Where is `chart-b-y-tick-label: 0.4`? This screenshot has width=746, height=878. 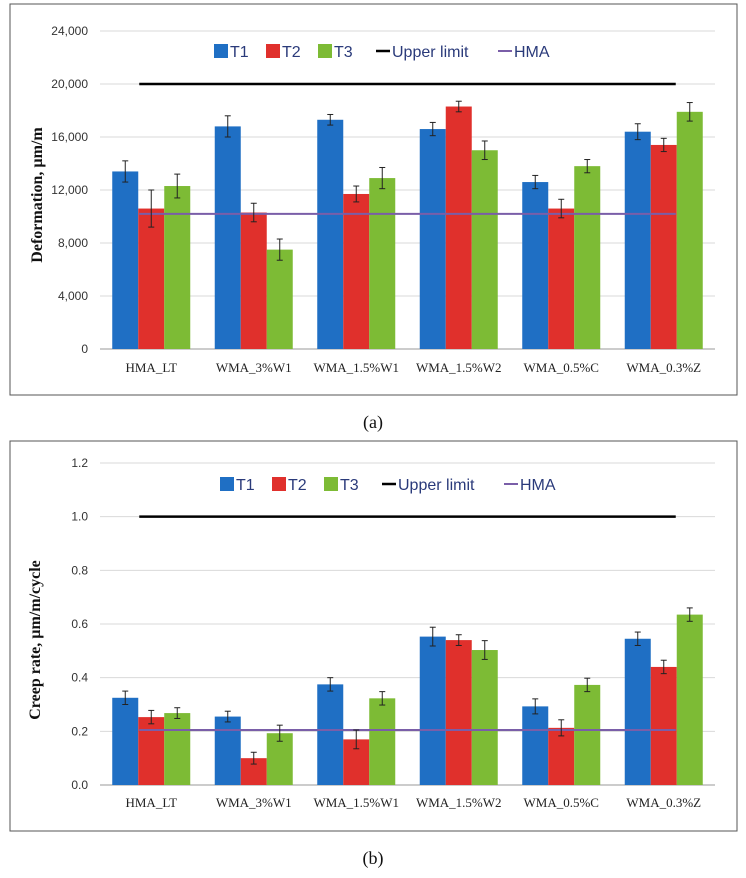
chart-b-y-tick-label: 0.4 is located at coordinates (79, 678).